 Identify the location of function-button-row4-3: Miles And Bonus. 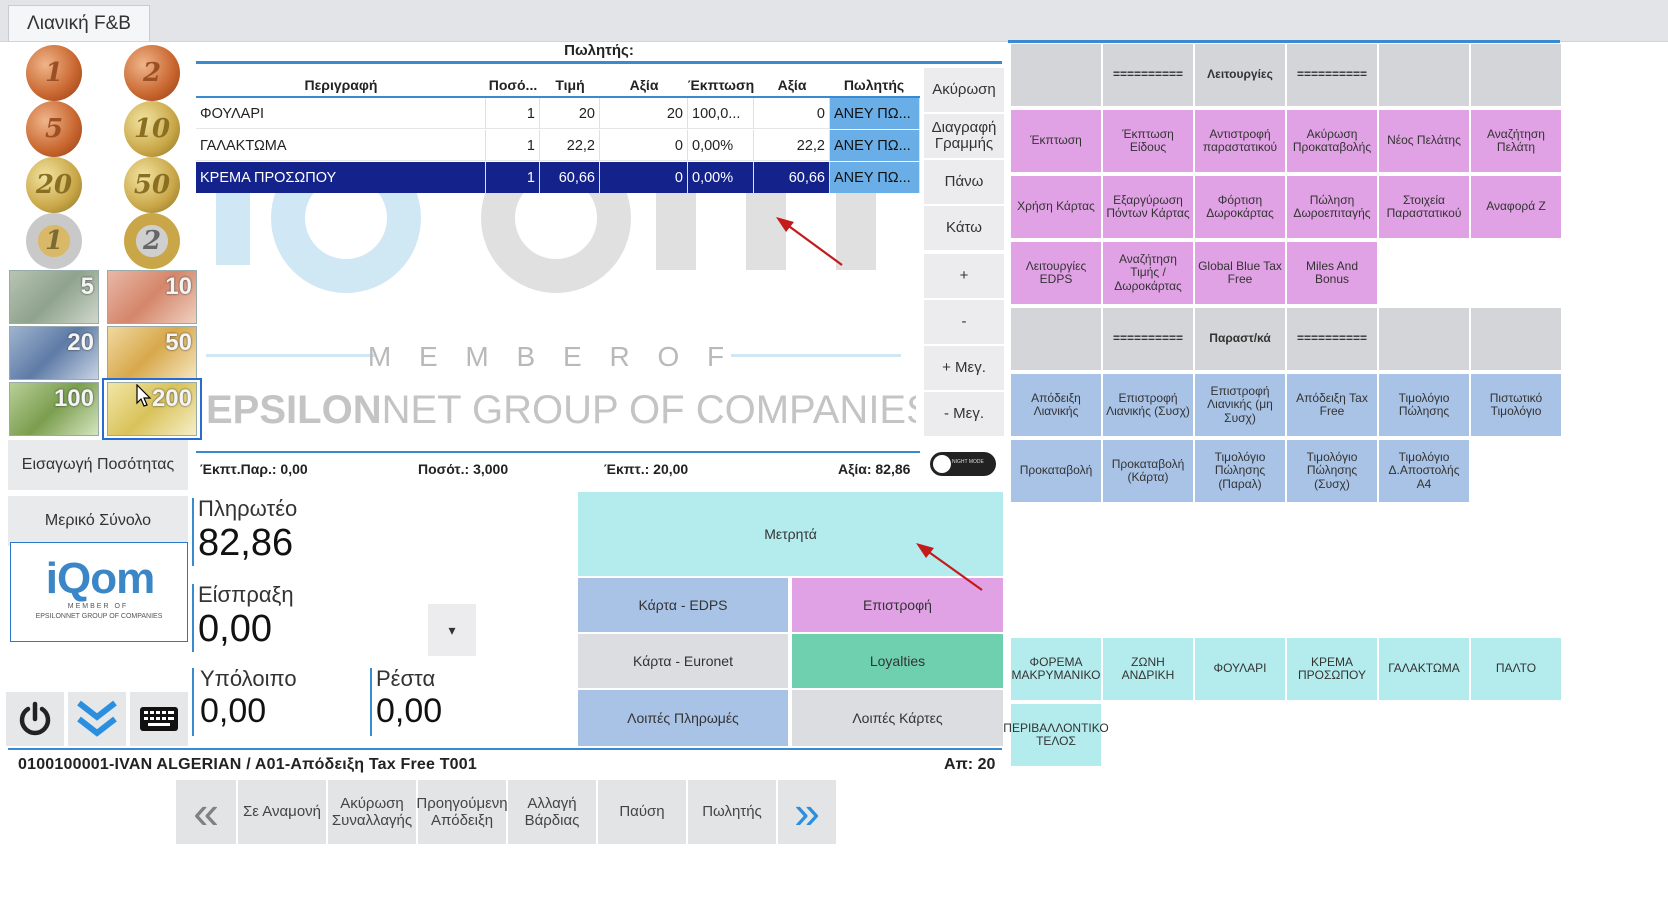
(1332, 273).